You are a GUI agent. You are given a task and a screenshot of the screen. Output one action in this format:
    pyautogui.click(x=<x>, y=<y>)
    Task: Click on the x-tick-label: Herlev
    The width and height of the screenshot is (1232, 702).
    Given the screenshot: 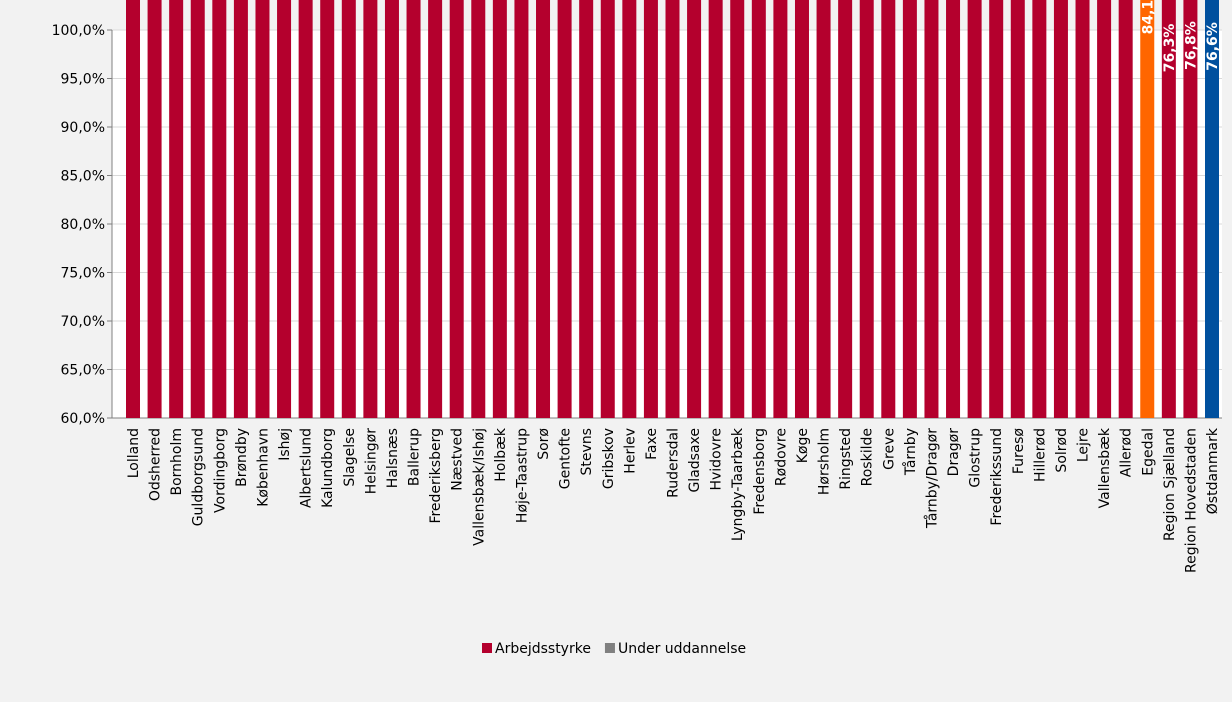 What is the action you would take?
    pyautogui.click(x=630, y=451)
    